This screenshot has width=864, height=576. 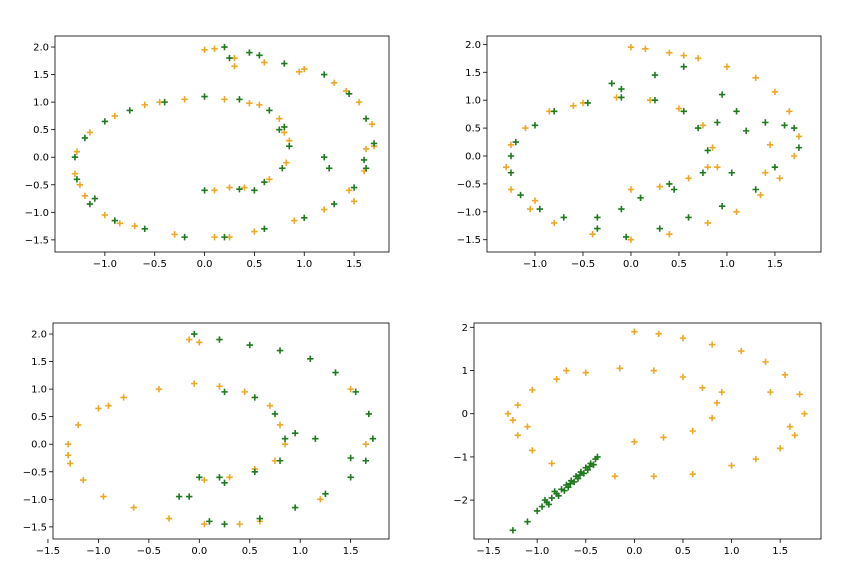 What do you see at coordinates (469, 212) in the screenshot?
I see `y-tick-label: −1.0` at bounding box center [469, 212].